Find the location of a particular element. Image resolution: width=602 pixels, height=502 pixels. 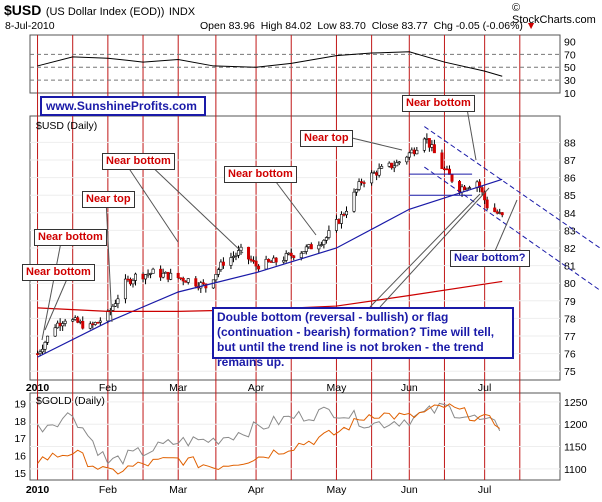

price-tick-label-6: 81 is located at coordinates (570, 267).